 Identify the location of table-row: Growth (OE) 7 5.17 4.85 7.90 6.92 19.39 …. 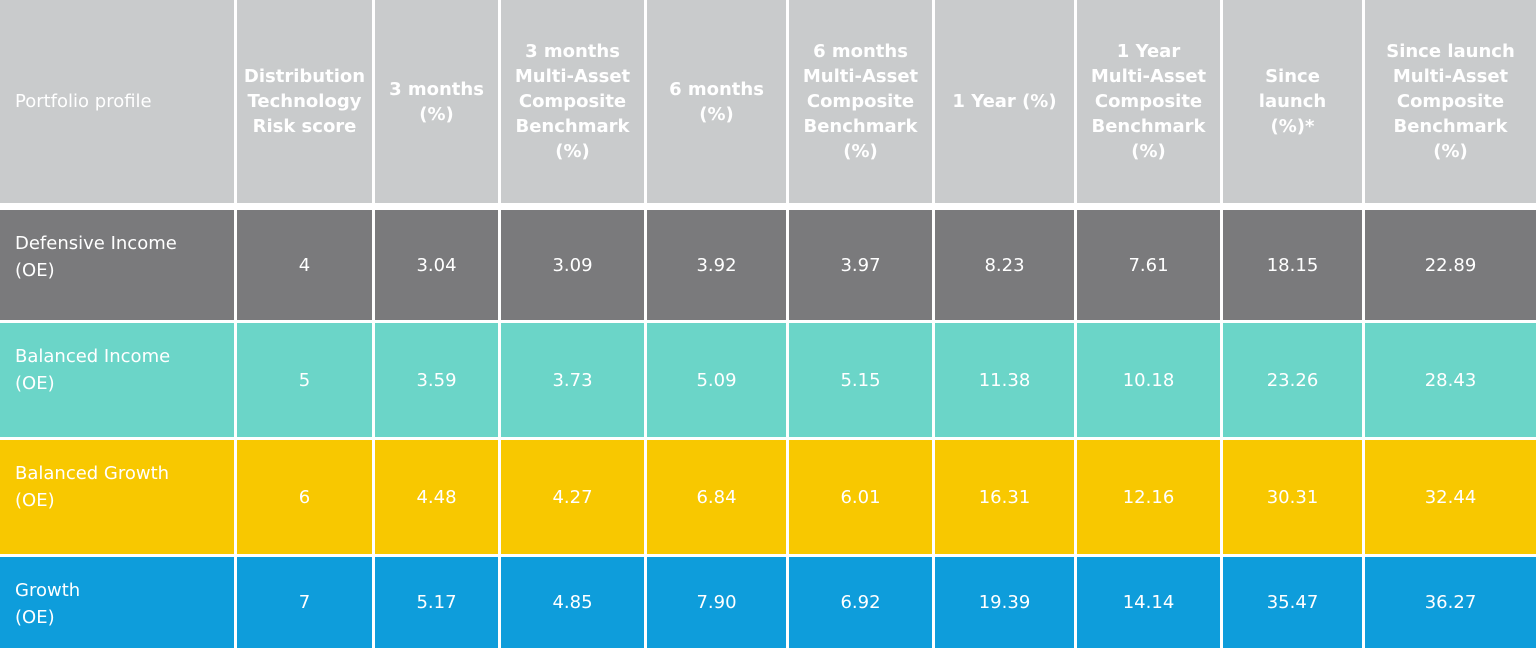
(768, 602).